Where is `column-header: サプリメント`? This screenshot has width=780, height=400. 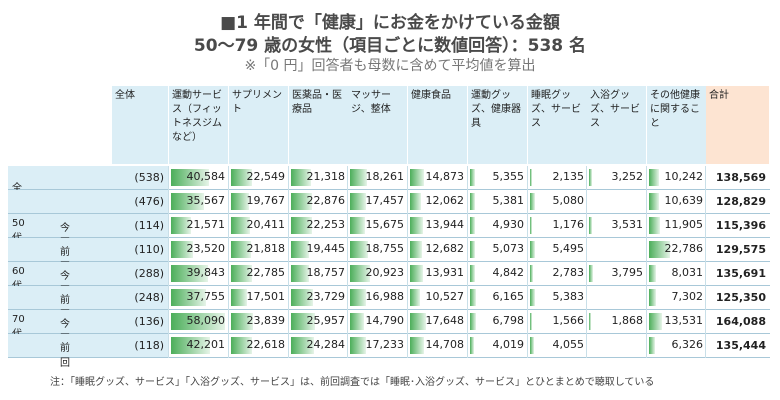
column-header: サプリメント is located at coordinates (259, 125).